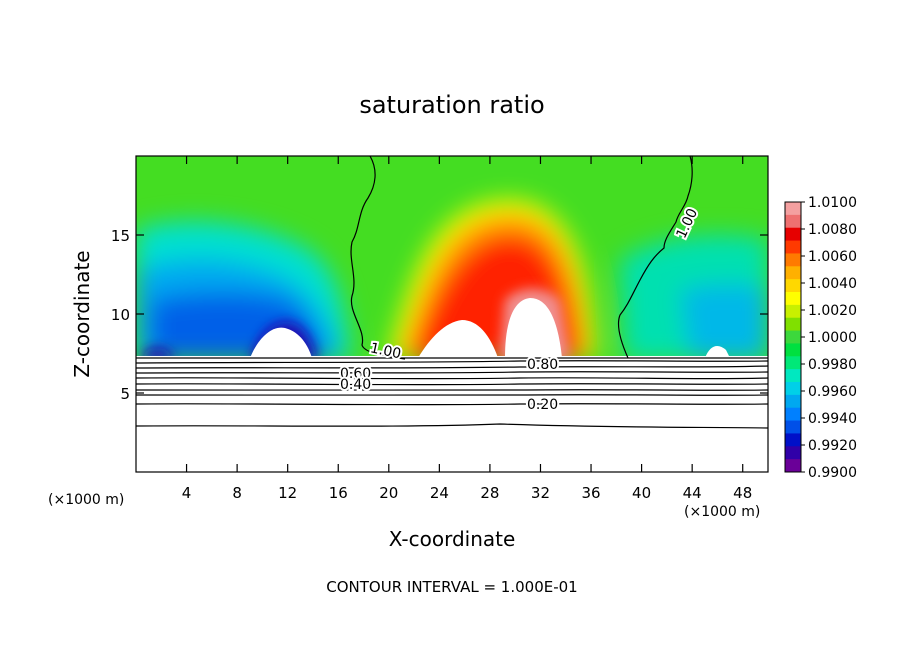 The width and height of the screenshot is (904, 654). What do you see at coordinates (641, 493) in the screenshot?
I see `x-tick-label: 40` at bounding box center [641, 493].